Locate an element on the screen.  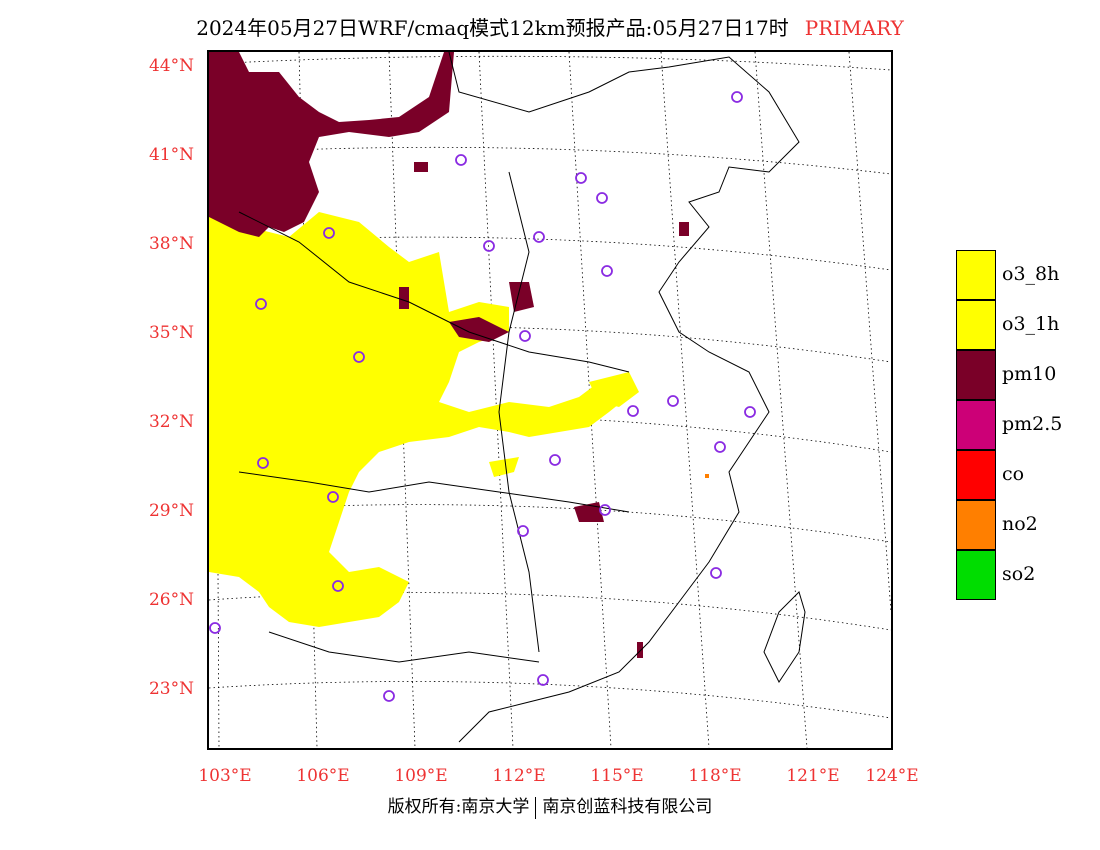
legend-label-no2: no2 is located at coordinates (1020, 524).